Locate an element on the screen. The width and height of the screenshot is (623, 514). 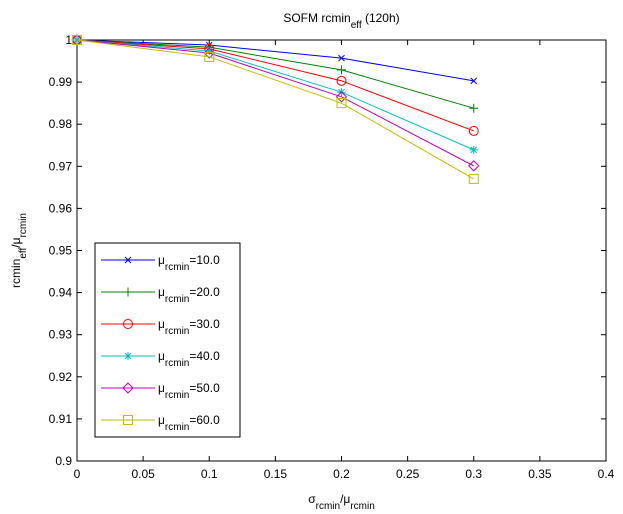
chart-title: SOFM rcmineff (120h) is located at coordinates (341, 21).